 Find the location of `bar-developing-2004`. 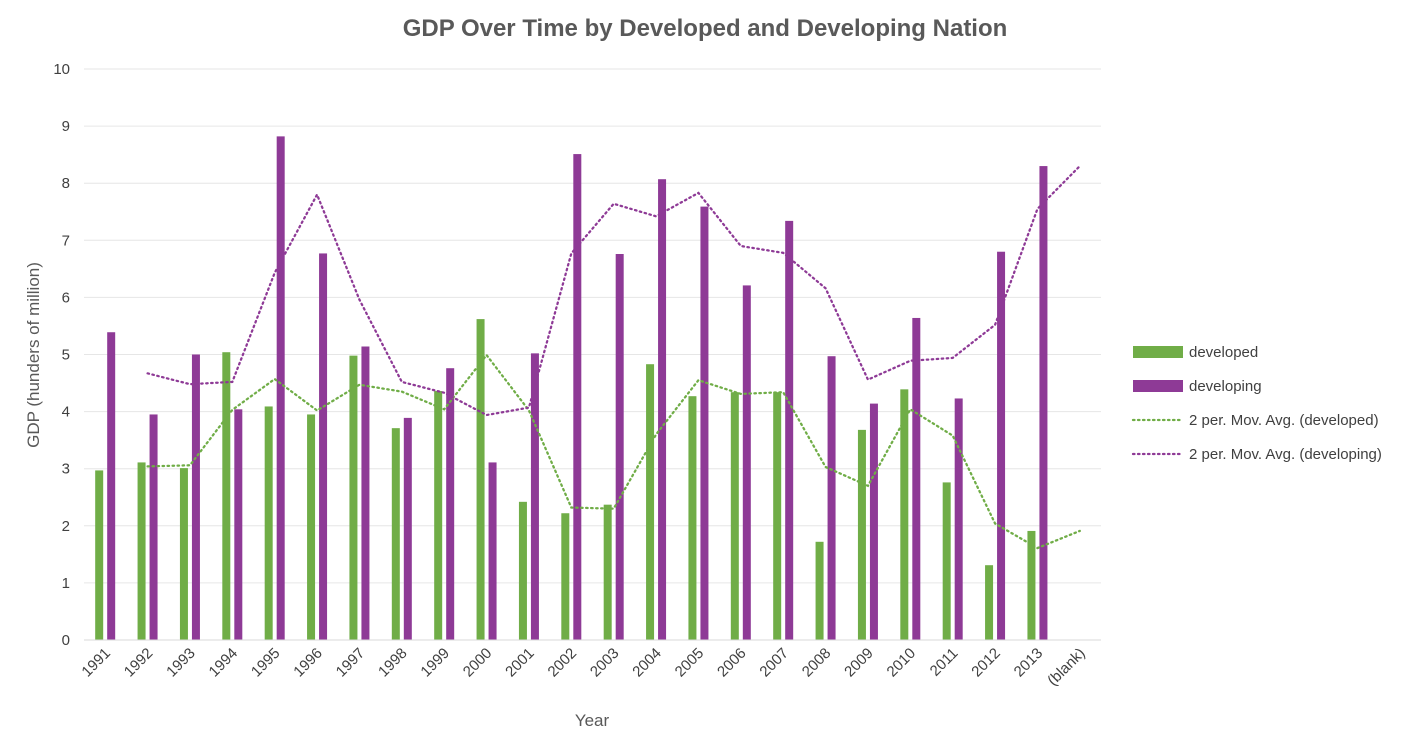

bar-developing-2004 is located at coordinates (662, 409).